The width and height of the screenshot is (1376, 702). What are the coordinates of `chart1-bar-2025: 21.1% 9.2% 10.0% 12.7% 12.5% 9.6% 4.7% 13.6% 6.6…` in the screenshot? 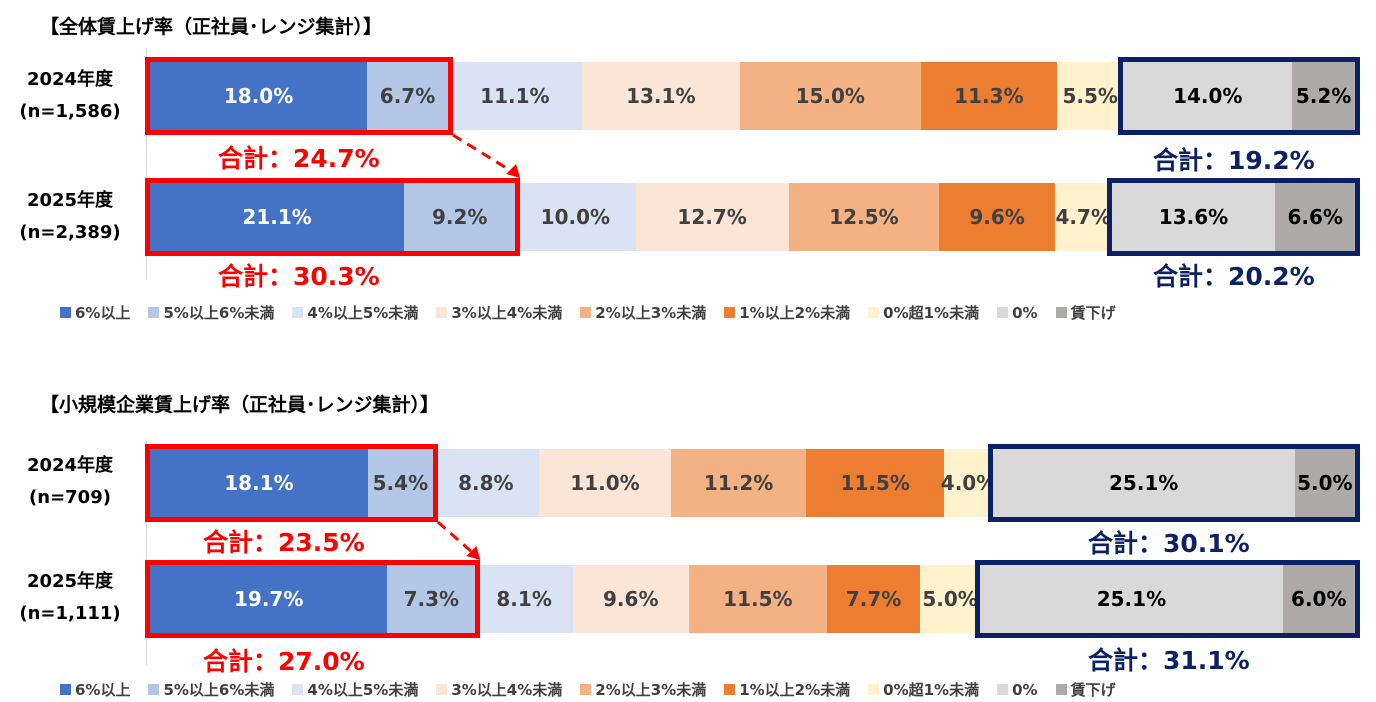 It's located at (752, 217).